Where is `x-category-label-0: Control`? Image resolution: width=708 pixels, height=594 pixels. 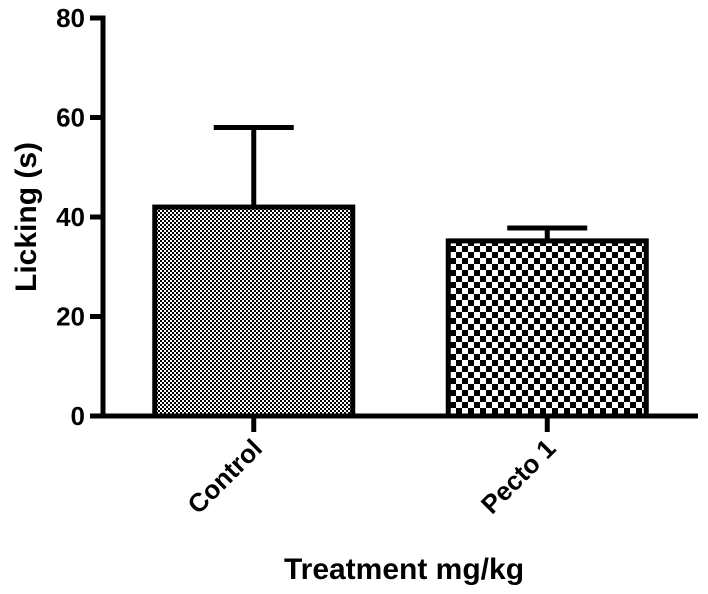 x-category-label-0: Control is located at coordinates (224, 476).